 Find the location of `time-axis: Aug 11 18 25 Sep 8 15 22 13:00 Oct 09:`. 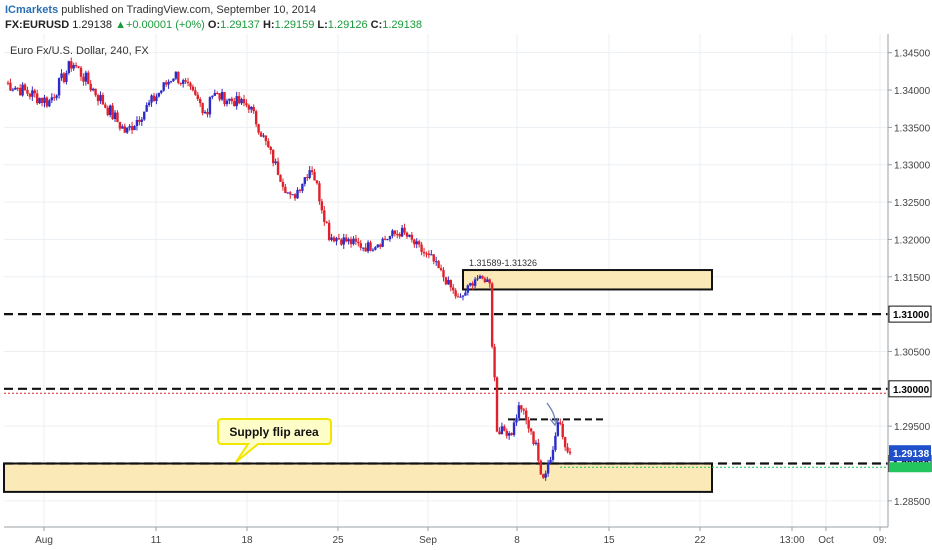

time-axis: Aug 11 18 25 Sep 8 15 22 13:00 Oct 09: is located at coordinates (446, 536).